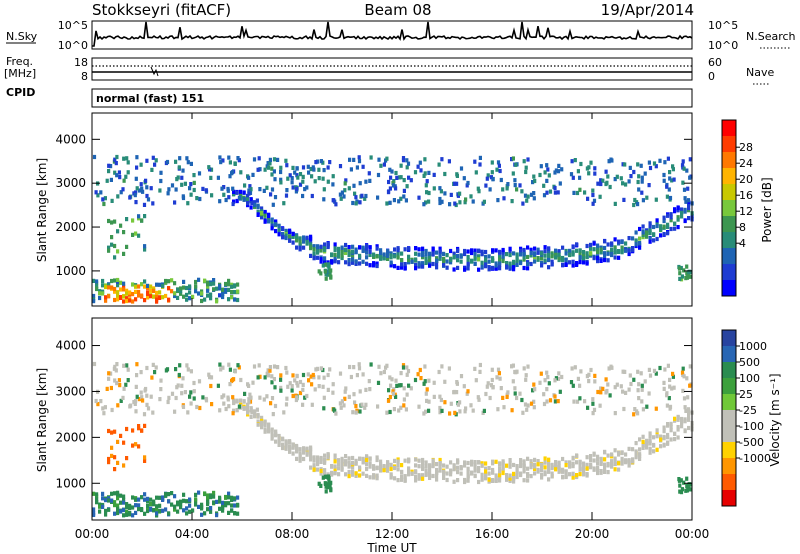 This screenshot has height=554, width=800. I want to click on colorbar-tick-label: -100, so click(751, 426).